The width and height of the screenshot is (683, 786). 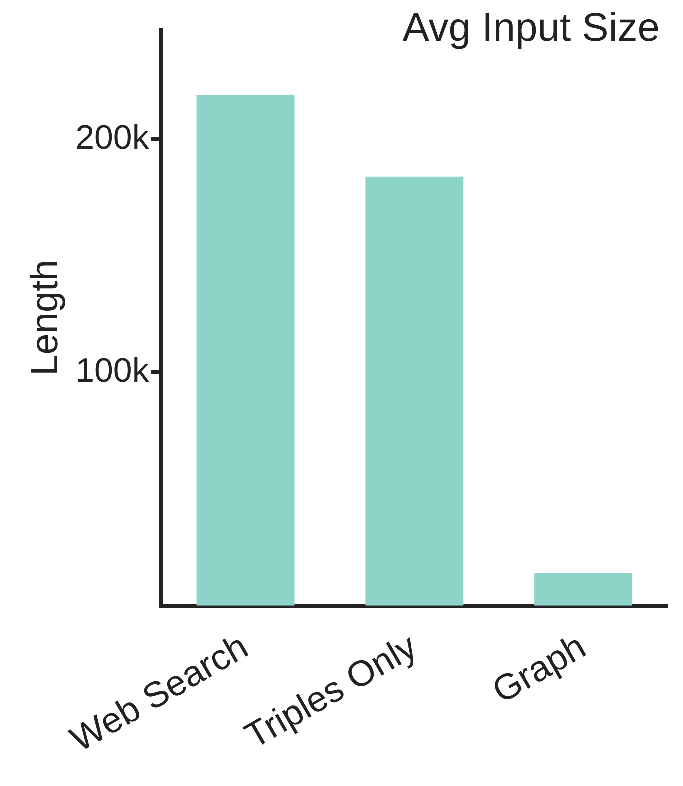 What do you see at coordinates (539, 669) in the screenshot?
I see `x-tick-label: Graph` at bounding box center [539, 669].